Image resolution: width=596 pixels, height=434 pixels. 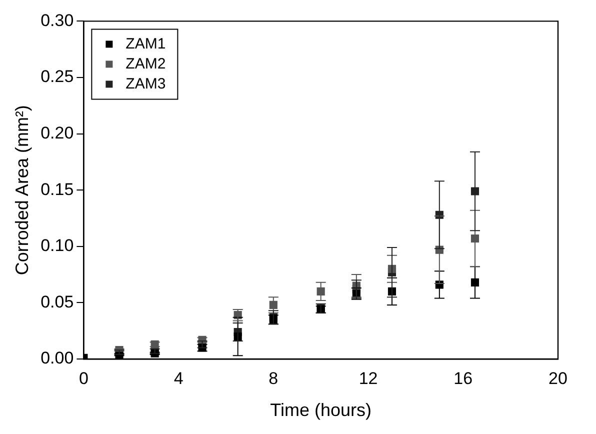 I want to click on y-tick-label: 0.00, so click(x=57, y=358).